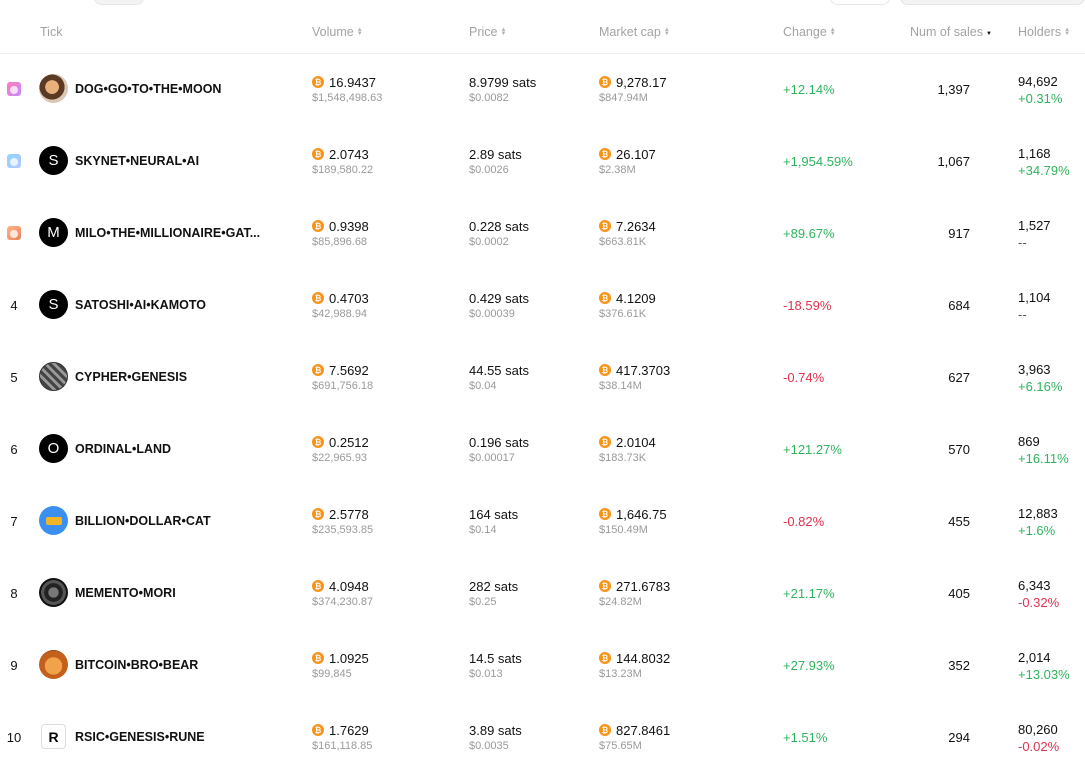 This screenshot has height=763, width=1085. What do you see at coordinates (53, 232) in the screenshot?
I see `token-avatar: M` at bounding box center [53, 232].